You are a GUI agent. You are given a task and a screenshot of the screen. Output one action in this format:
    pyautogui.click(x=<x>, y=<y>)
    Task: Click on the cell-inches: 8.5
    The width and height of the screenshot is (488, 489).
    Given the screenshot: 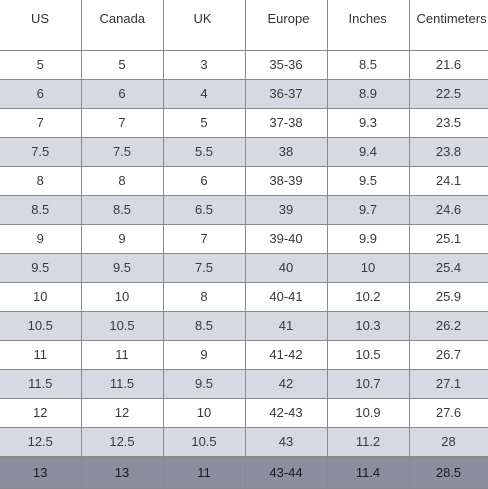 What is the action you would take?
    pyautogui.click(x=368, y=64)
    